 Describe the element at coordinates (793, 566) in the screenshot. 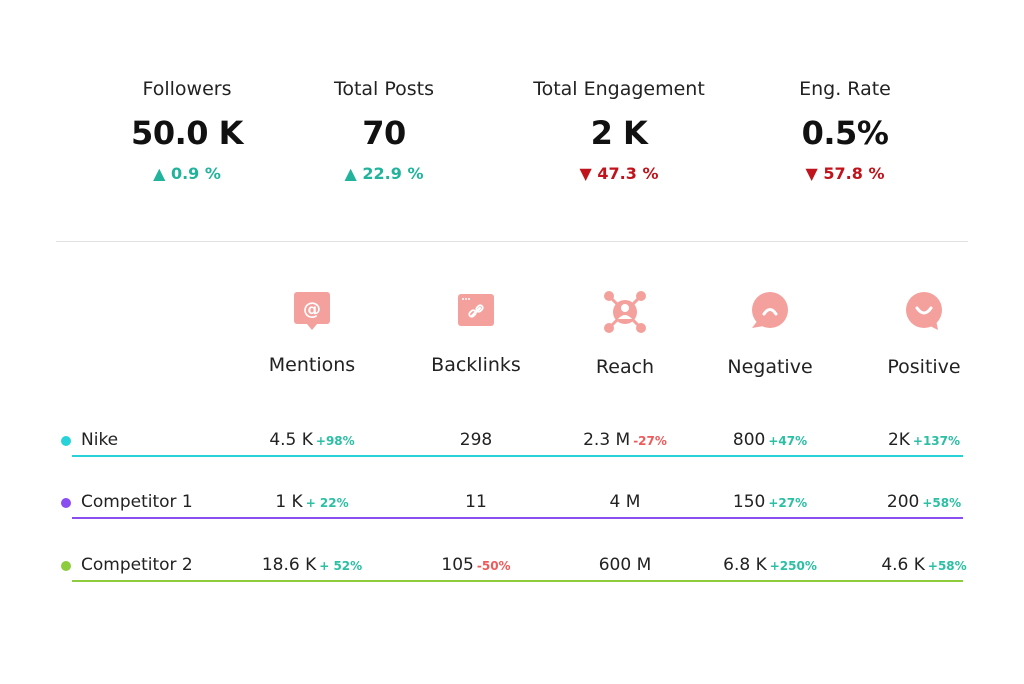

I see `cell-delta: +250%` at that location.